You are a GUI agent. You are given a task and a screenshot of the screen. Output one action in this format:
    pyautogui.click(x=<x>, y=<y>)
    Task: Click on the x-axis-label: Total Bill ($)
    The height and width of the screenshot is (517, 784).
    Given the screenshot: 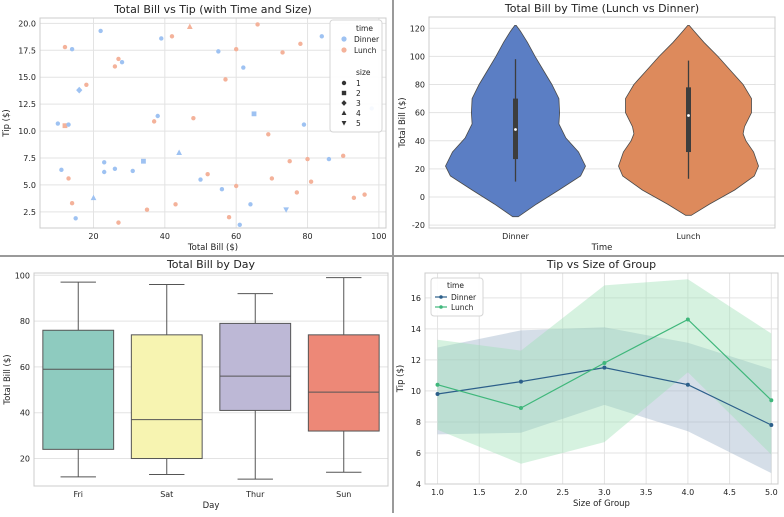 What is the action you would take?
    pyautogui.click(x=212, y=248)
    